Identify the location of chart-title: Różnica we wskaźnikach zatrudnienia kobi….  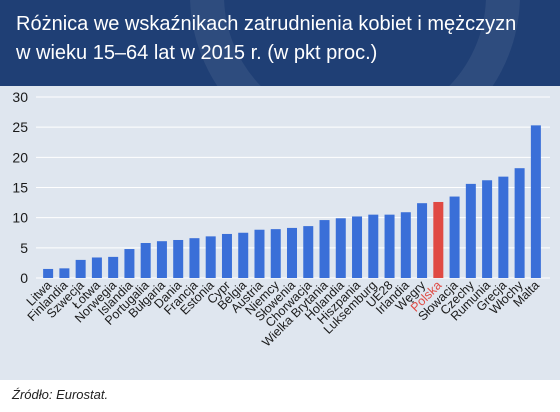
(281, 39).